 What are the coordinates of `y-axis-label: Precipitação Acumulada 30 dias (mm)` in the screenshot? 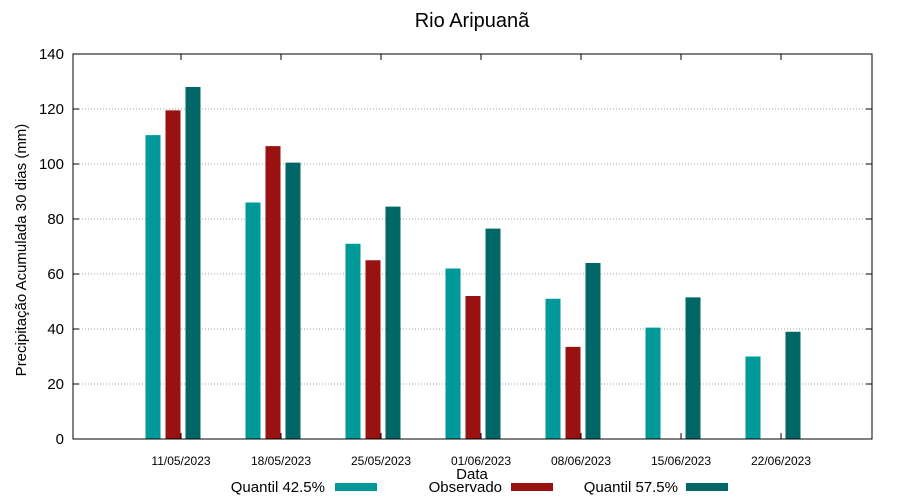 It's located at (21, 250).